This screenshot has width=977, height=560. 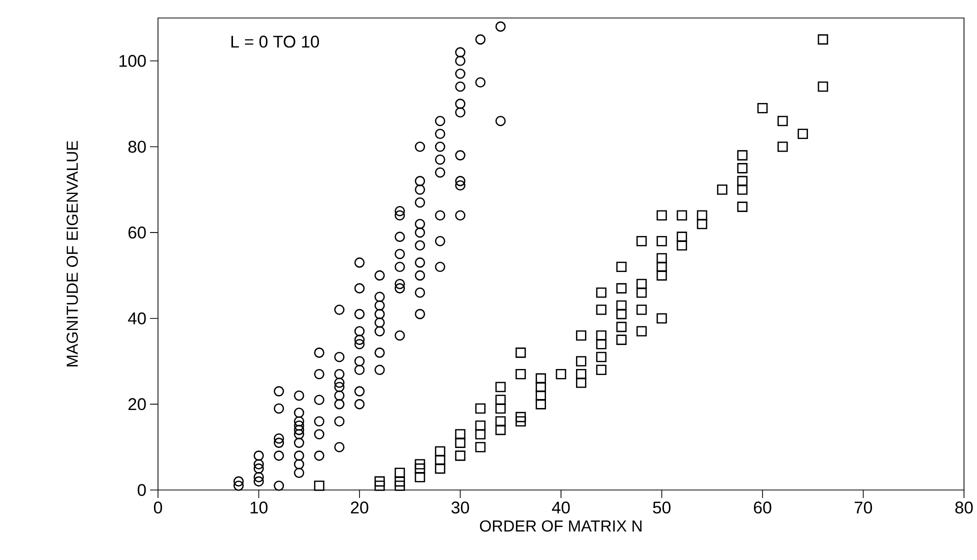 What do you see at coordinates (763, 508) in the screenshot?
I see `x-tick-label: 60` at bounding box center [763, 508].